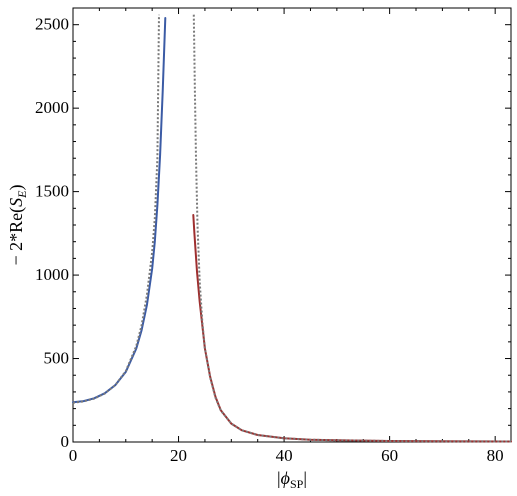 Image resolution: width=517 pixels, height=496 pixels. I want to click on y-tick-label: 2000, so click(52, 107).